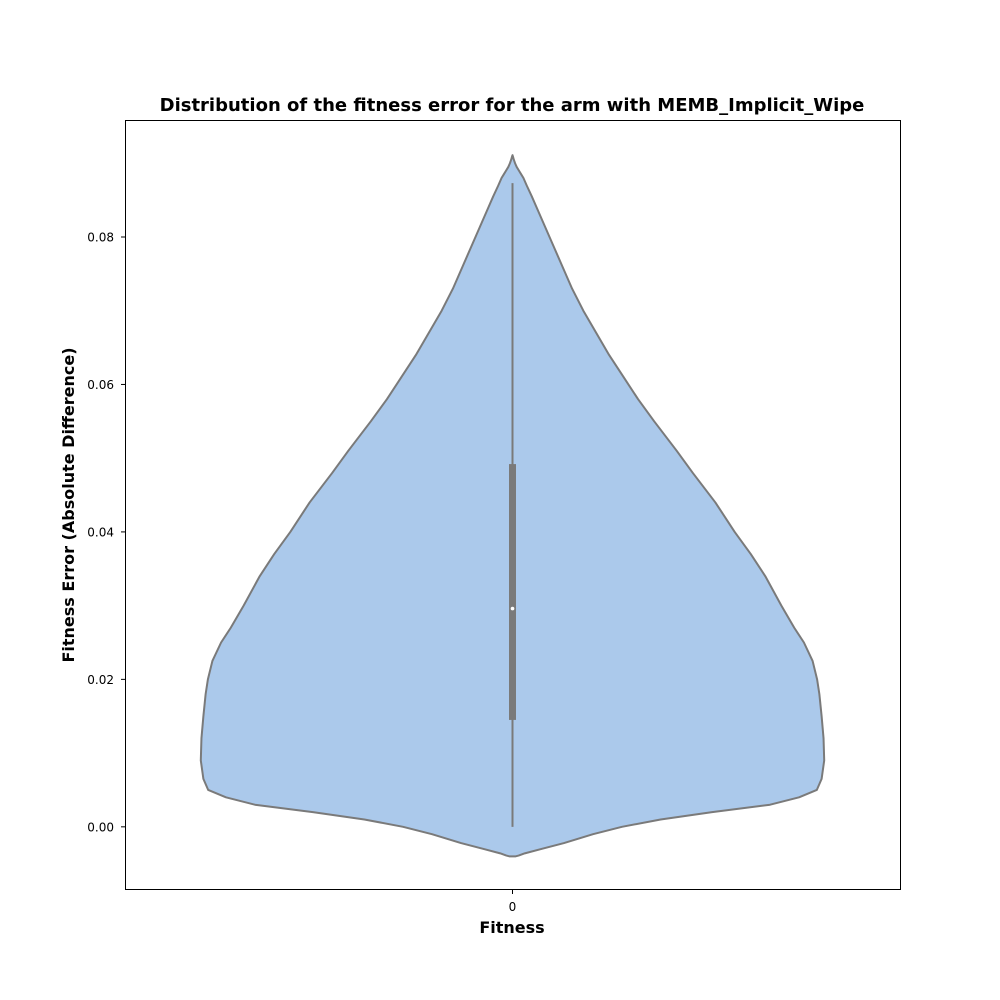 Image resolution: width=1000 pixels, height=1000 pixels. I want to click on y-tick-label: 0.00, so click(100, 827).